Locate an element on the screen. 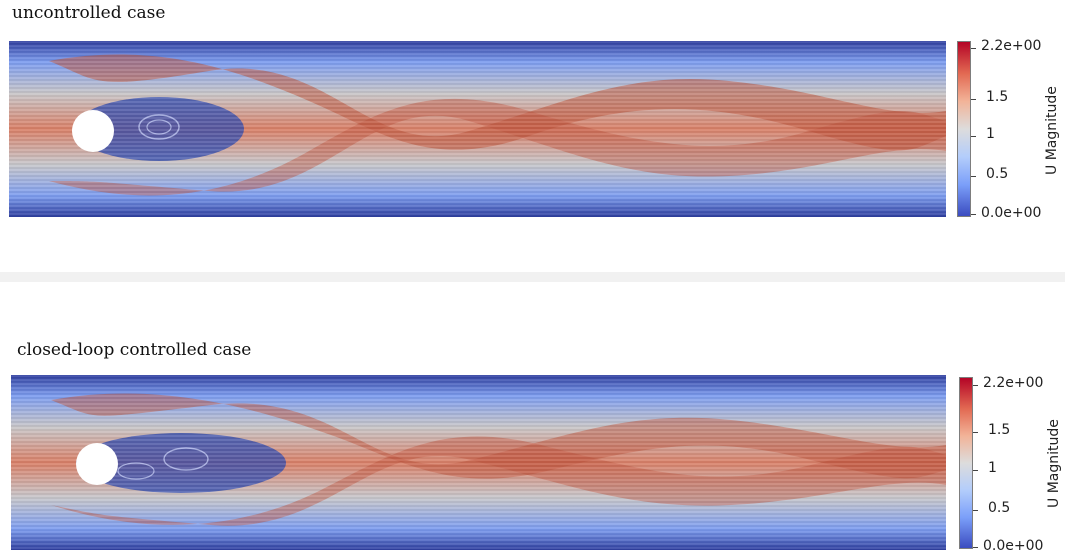 Image resolution: width=1065 pixels, height=557 pixels. panel-title-uncontrolled: uncontrolled case is located at coordinates (89, 13).